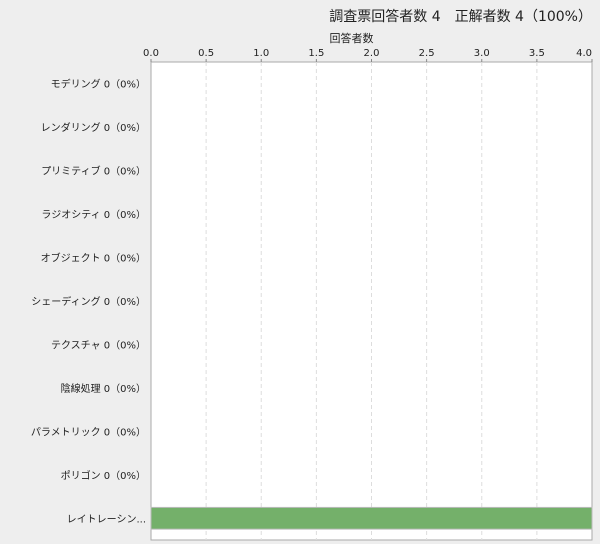 This screenshot has width=600, height=544. I want to click on tick-label: 1.0, so click(261, 53).